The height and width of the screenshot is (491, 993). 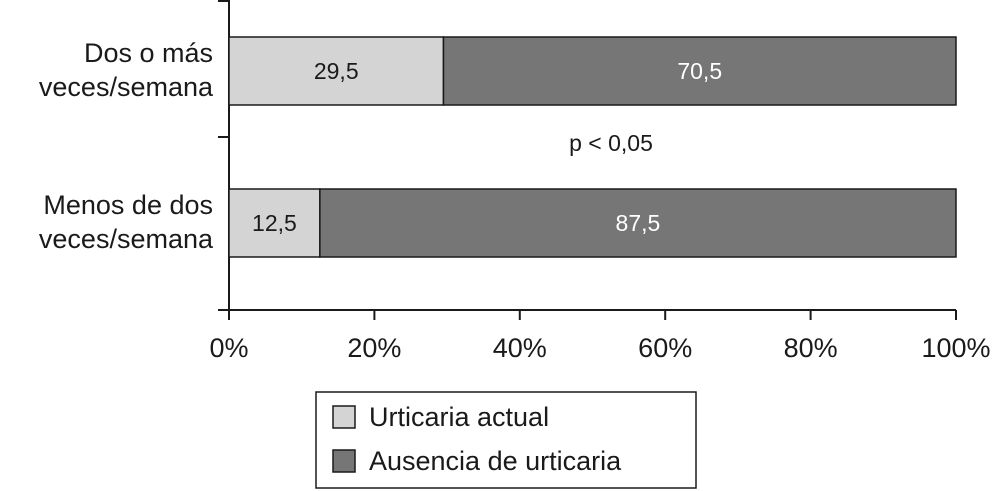 I want to click on data-label: 29,5, so click(x=336, y=71).